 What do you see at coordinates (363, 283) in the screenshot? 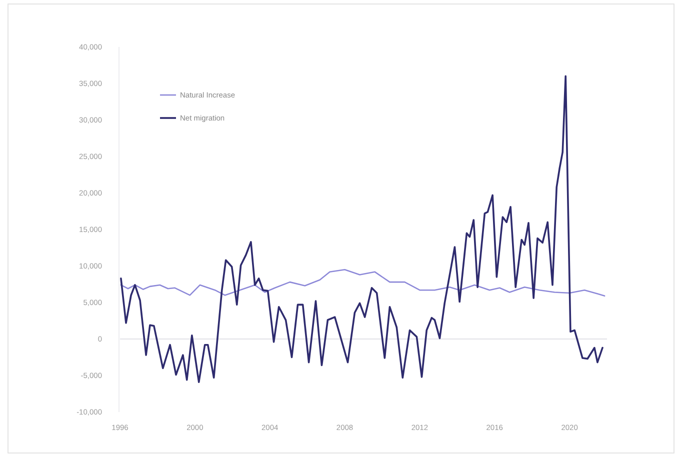
I see `line-series` at bounding box center [363, 283].